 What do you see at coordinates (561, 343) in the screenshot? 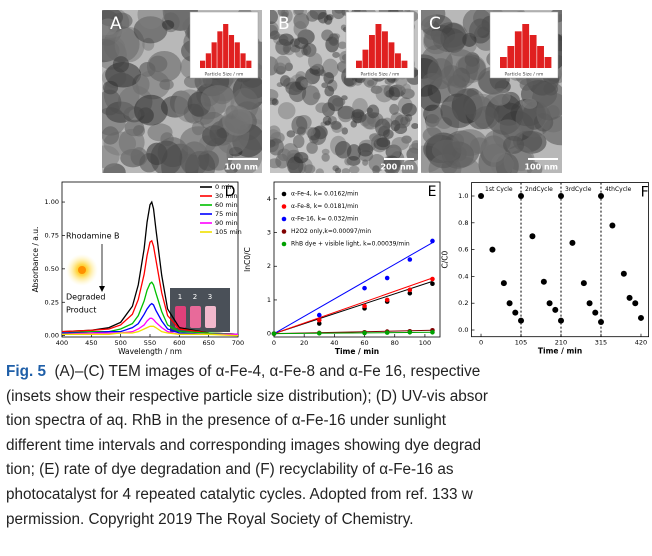
I see `x-tick-label: 210` at bounding box center [561, 343].